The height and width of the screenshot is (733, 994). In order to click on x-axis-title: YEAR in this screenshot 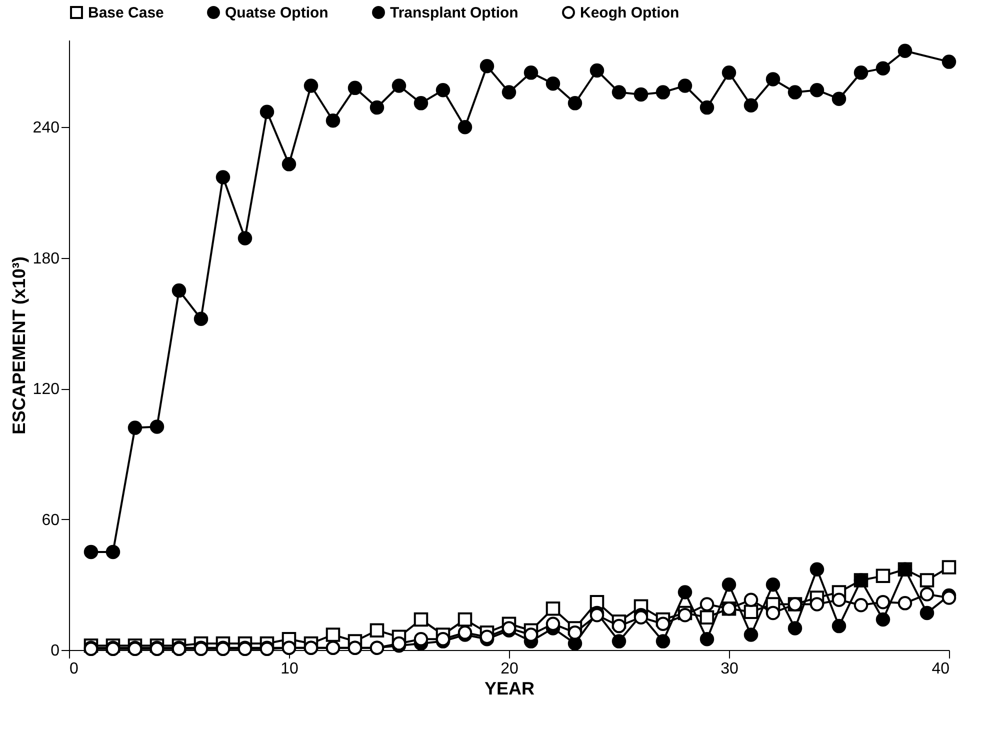, I will do `click(509, 688)`.